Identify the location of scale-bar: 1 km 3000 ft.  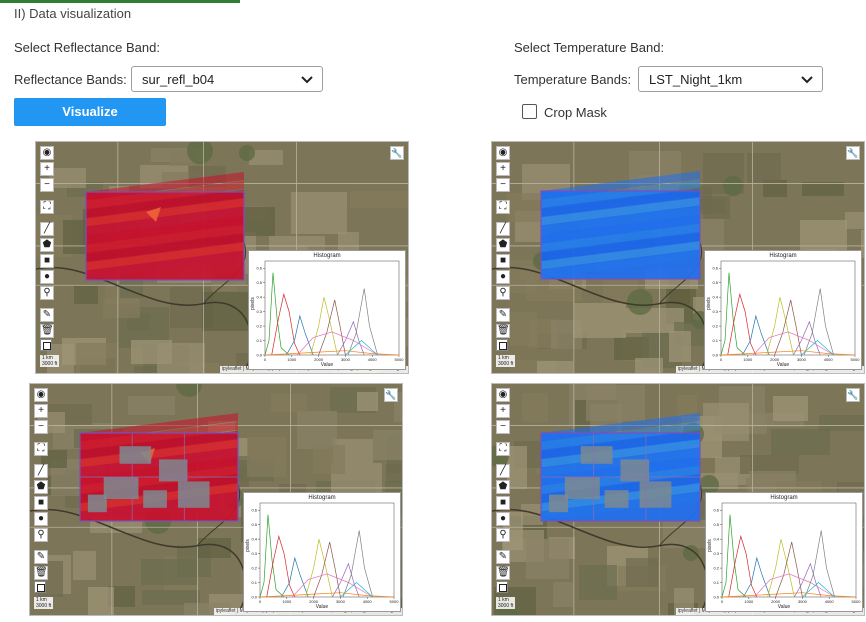
(44, 603).